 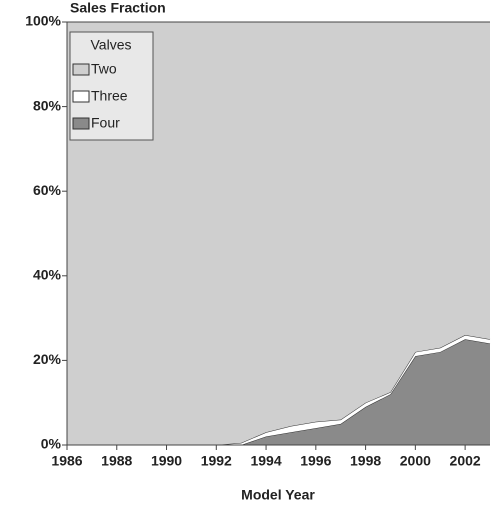 What do you see at coordinates (216, 461) in the screenshot?
I see `x-tick-label: 1992` at bounding box center [216, 461].